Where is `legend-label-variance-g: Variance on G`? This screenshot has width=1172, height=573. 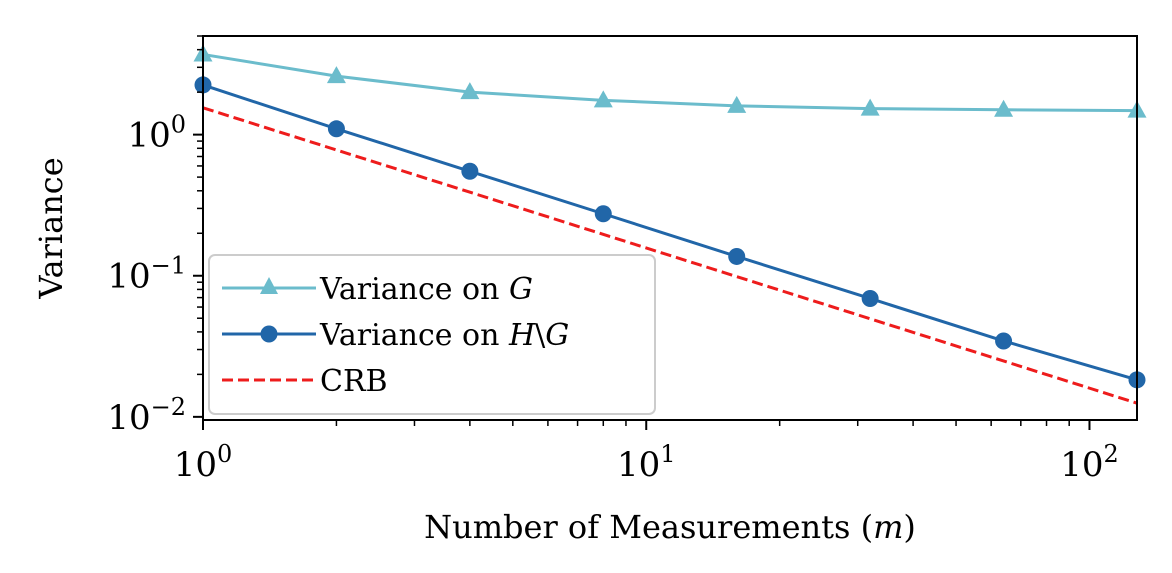
legend-label-variance-g: Variance on G is located at coordinates (426, 289).